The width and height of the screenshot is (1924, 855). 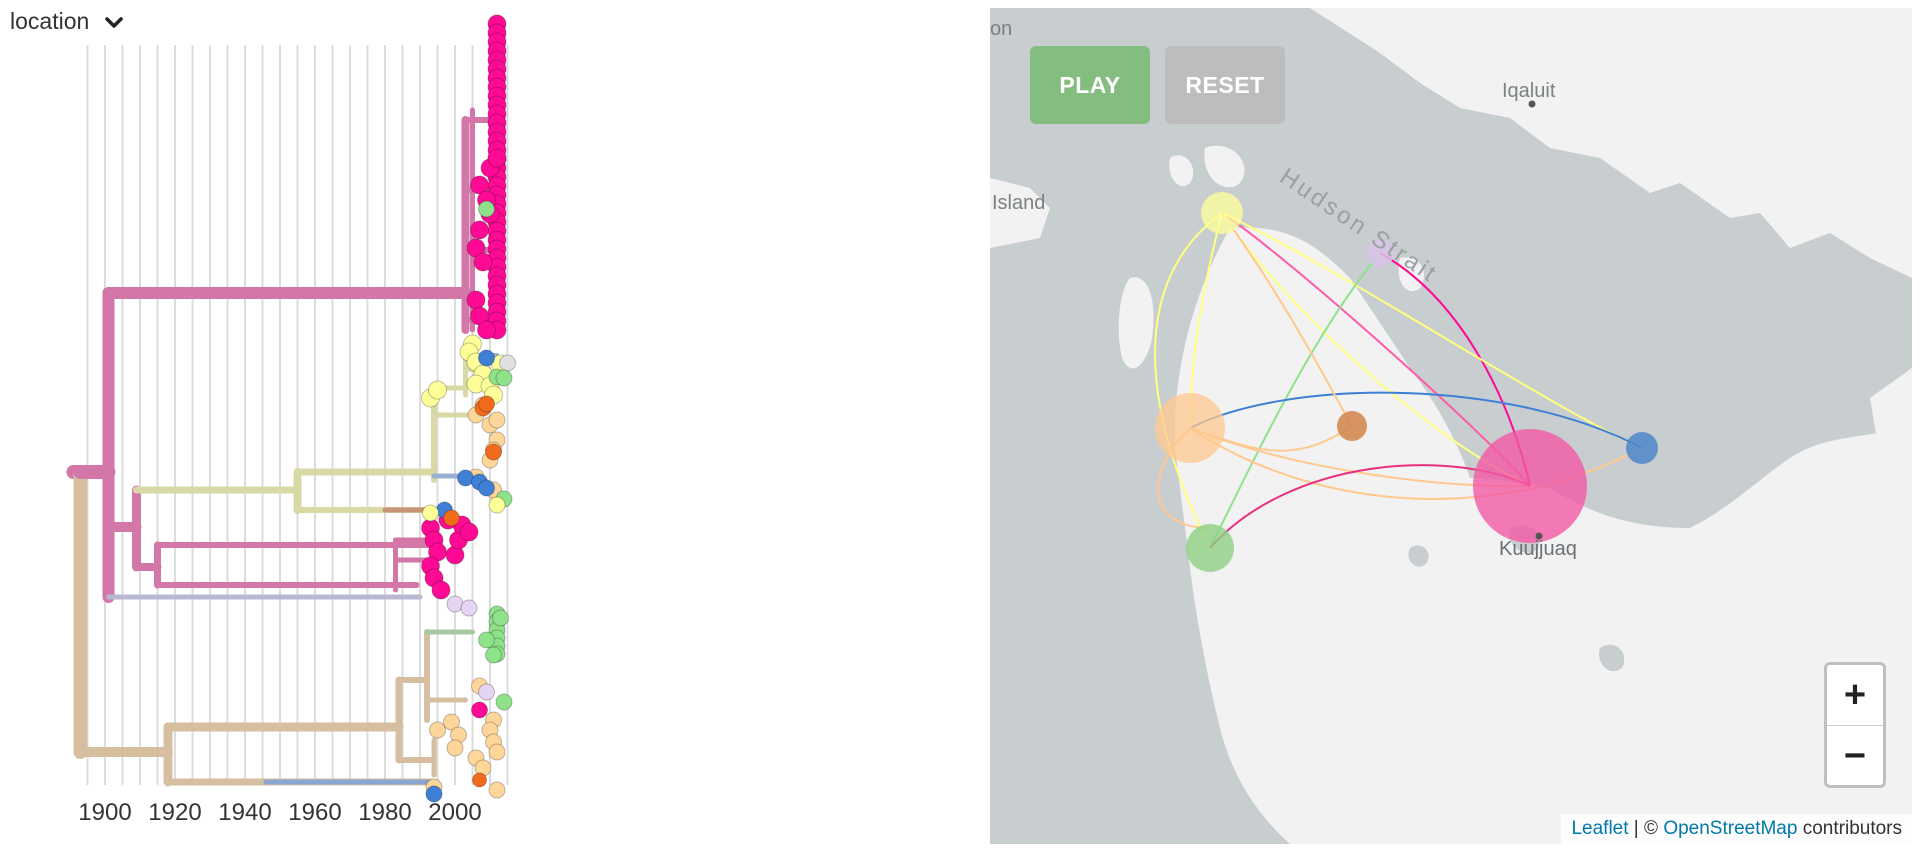 I want to click on land-island-top, so click(x=1224, y=166).